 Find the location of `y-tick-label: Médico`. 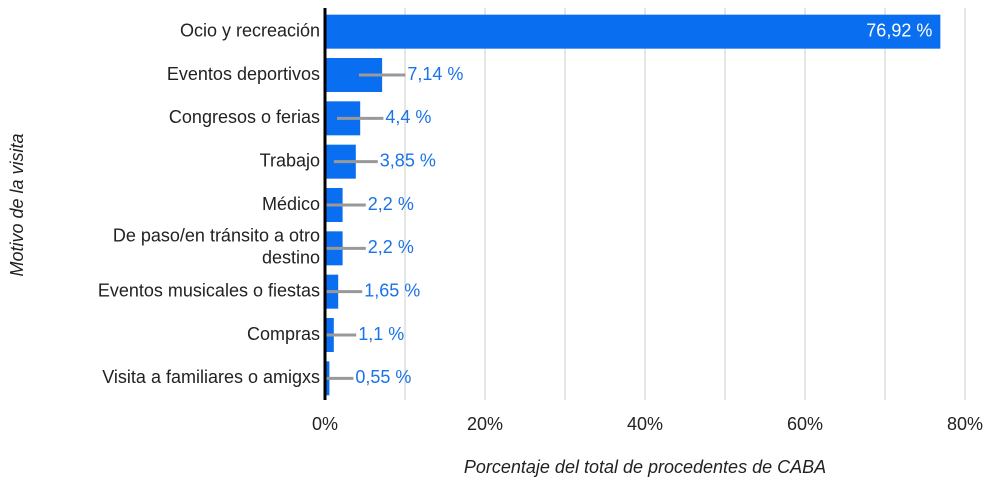

y-tick-label: Médico is located at coordinates (291, 204).